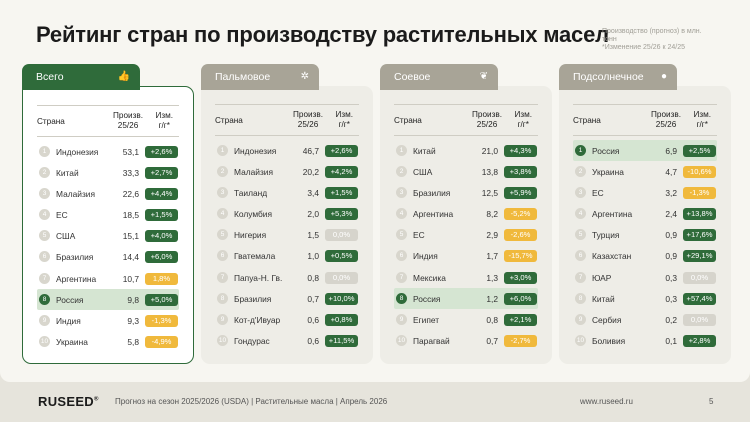 This screenshot has height=422, width=750. What do you see at coordinates (44, 299) in the screenshot?
I see `rank-badge: 8` at bounding box center [44, 299].